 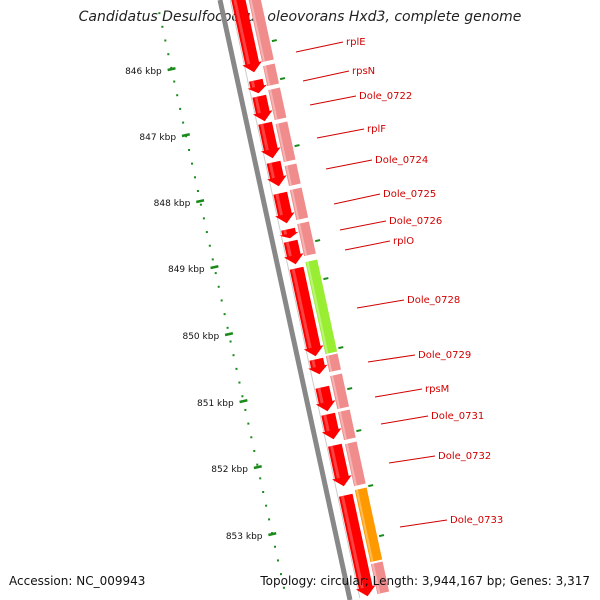 What do you see at coordinates (385, 96) in the screenshot?
I see `gene-label: Dole_0722` at bounding box center [385, 96].